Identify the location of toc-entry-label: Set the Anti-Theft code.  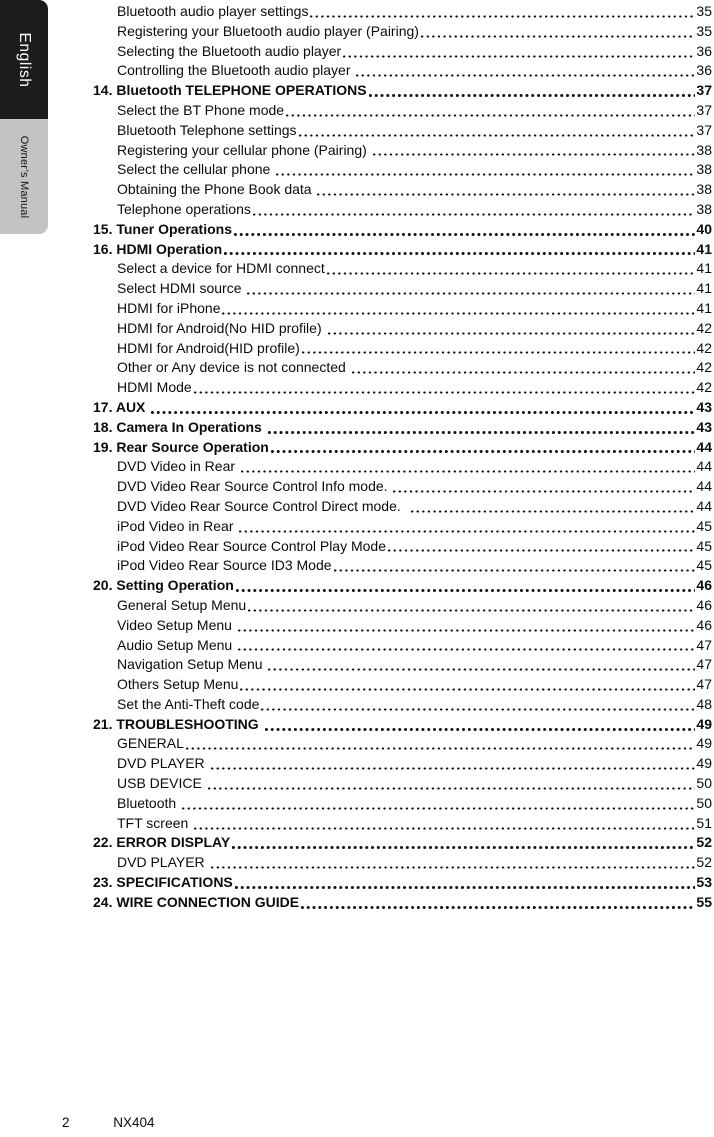
(188, 703).